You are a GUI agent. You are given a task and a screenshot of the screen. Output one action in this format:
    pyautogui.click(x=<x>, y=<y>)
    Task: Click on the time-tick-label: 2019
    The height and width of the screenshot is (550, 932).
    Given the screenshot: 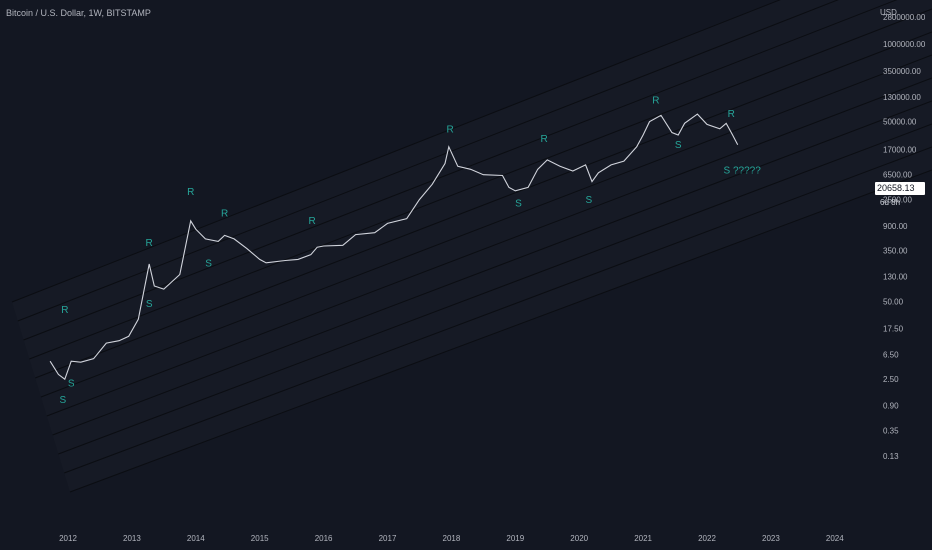 What is the action you would take?
    pyautogui.click(x=515, y=538)
    